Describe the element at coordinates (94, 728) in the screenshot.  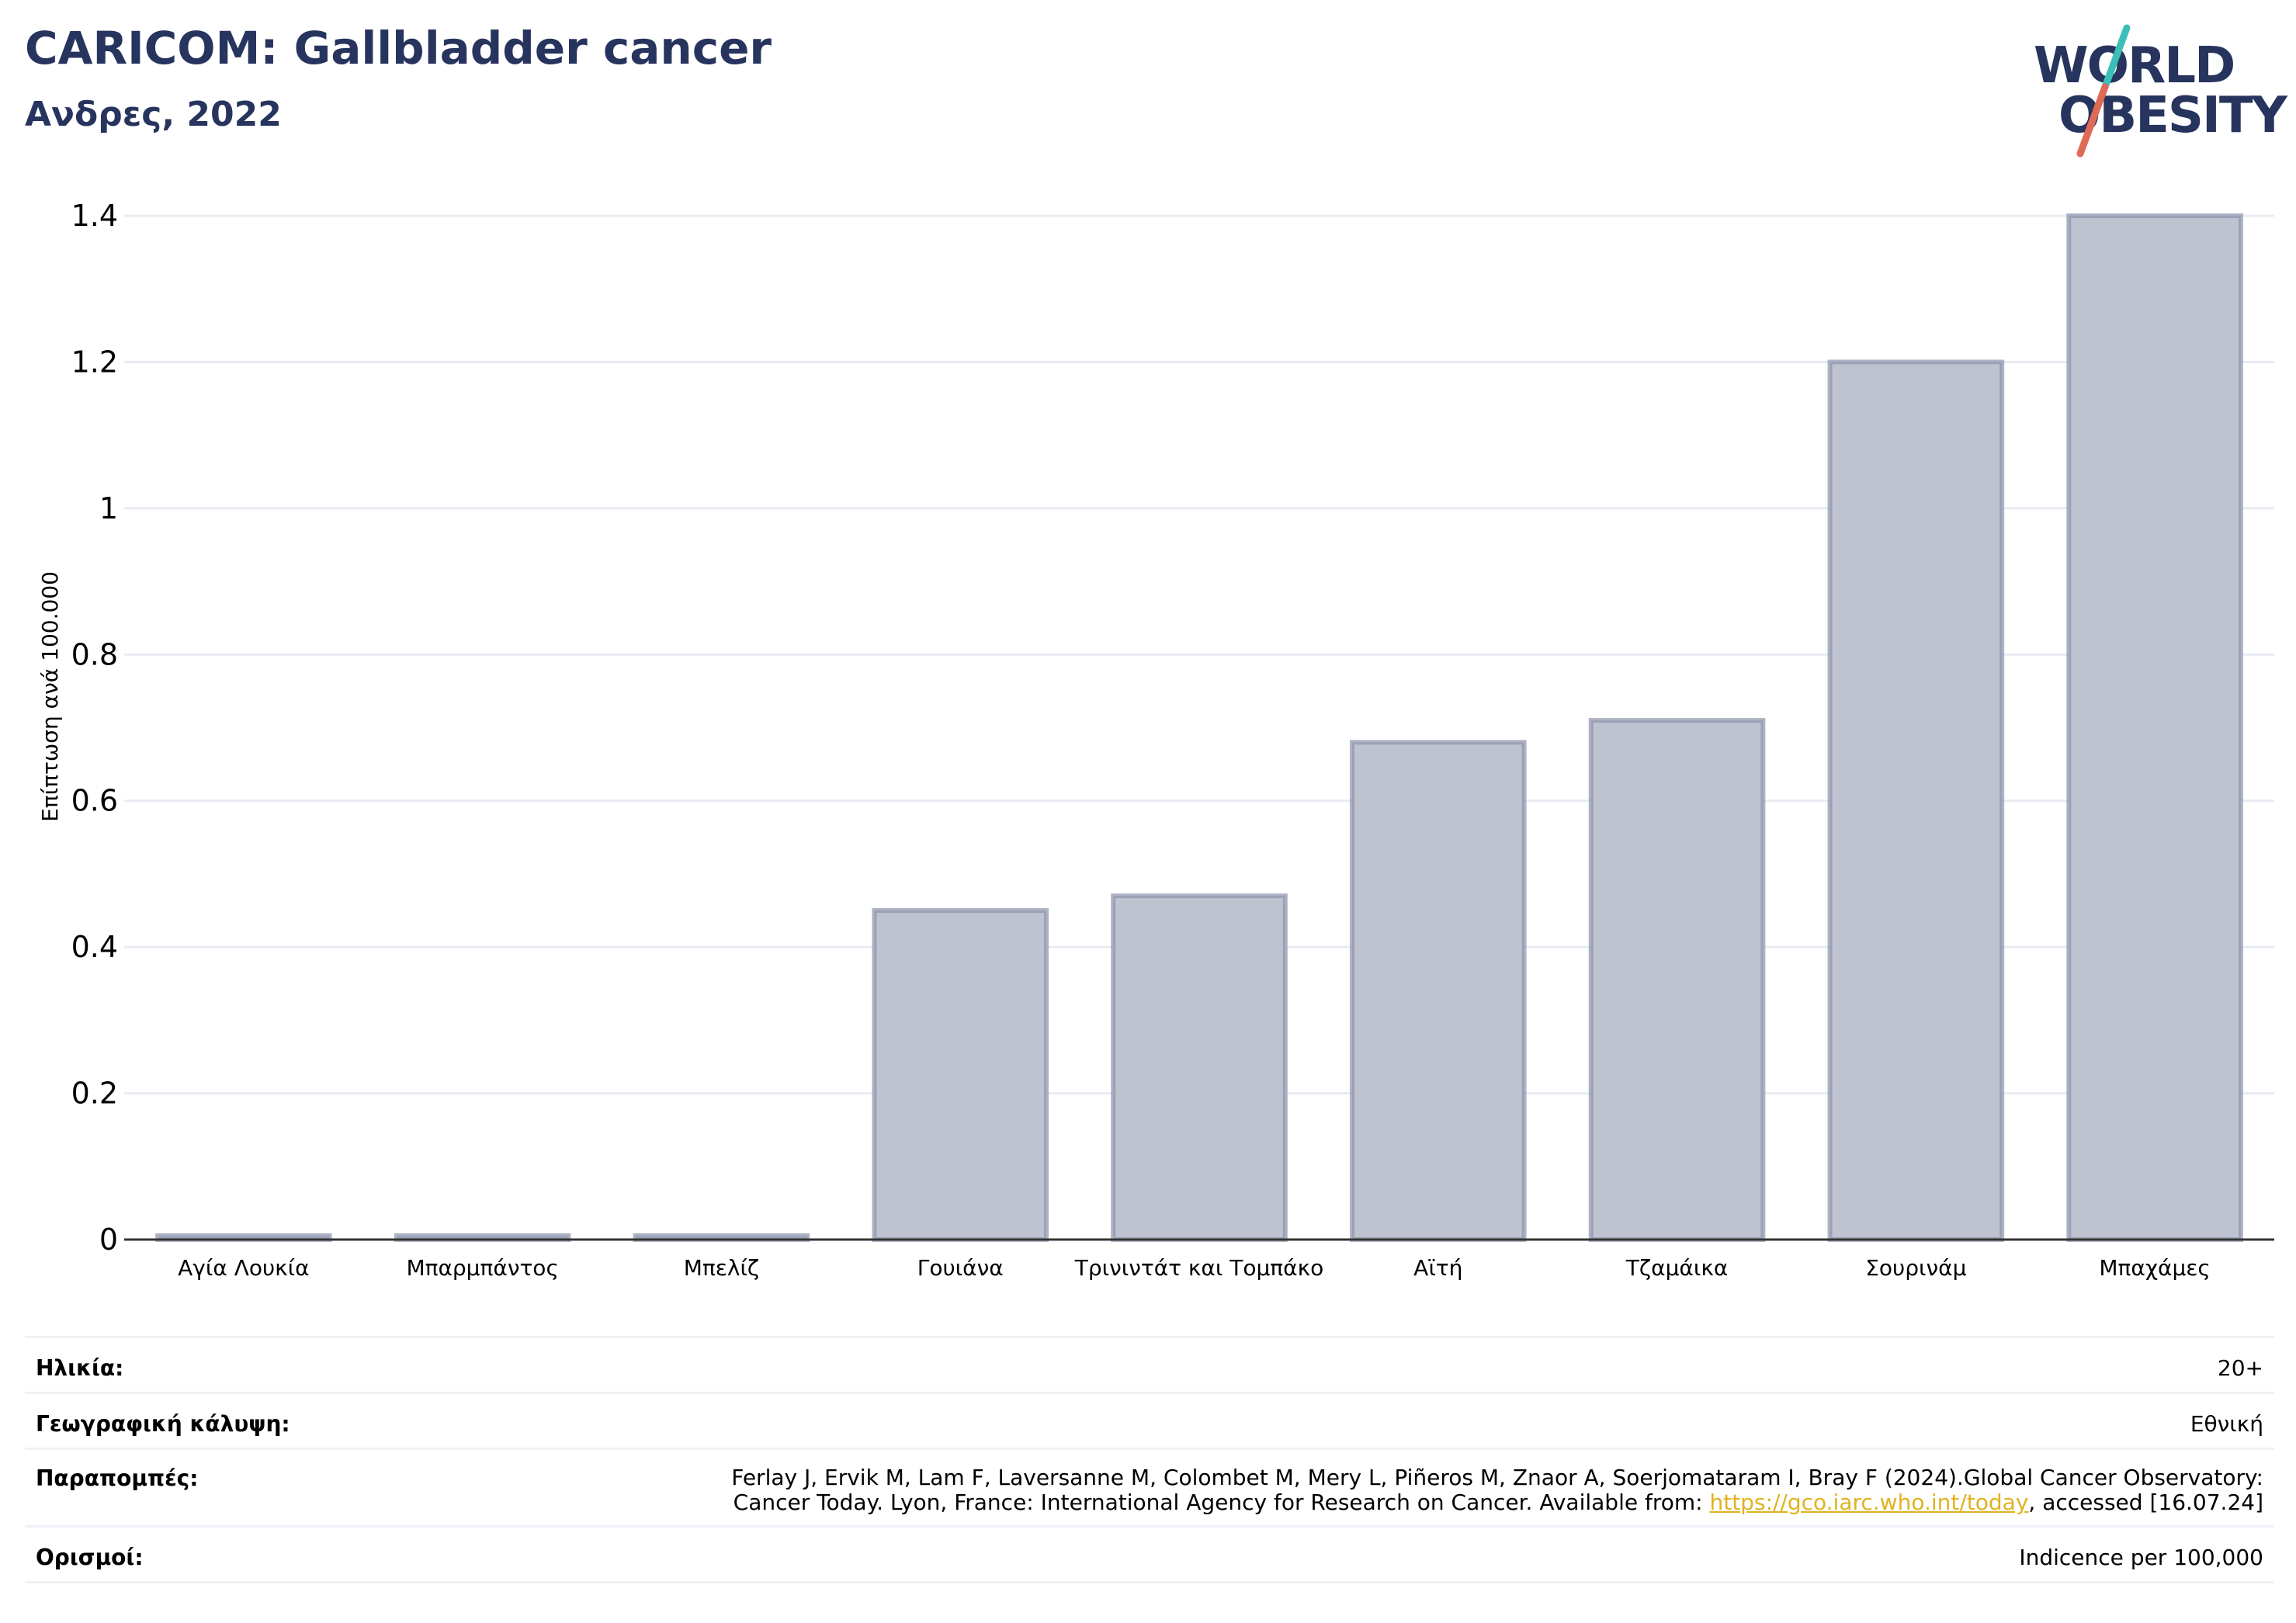
I see `y-tick-labels: 0 0.2 0.4 0.6 0.8 1 1.2 1.4` at that location.